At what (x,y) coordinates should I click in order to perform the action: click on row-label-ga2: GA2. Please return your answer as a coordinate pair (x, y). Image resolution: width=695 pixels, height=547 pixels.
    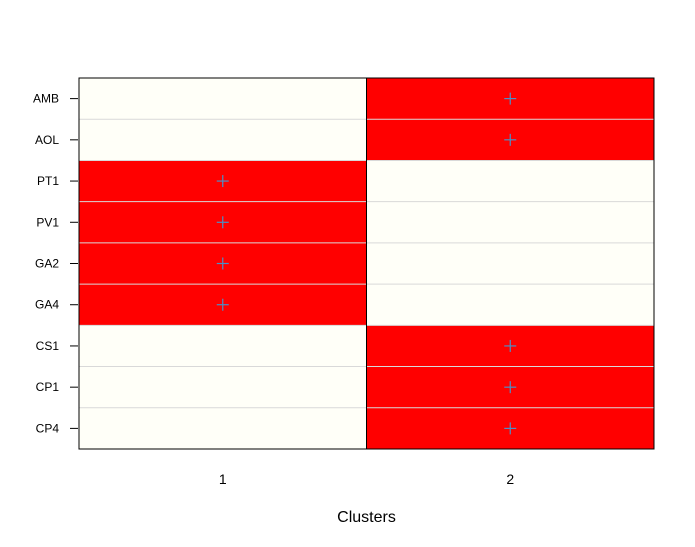
    Looking at the image, I should click on (47, 264).